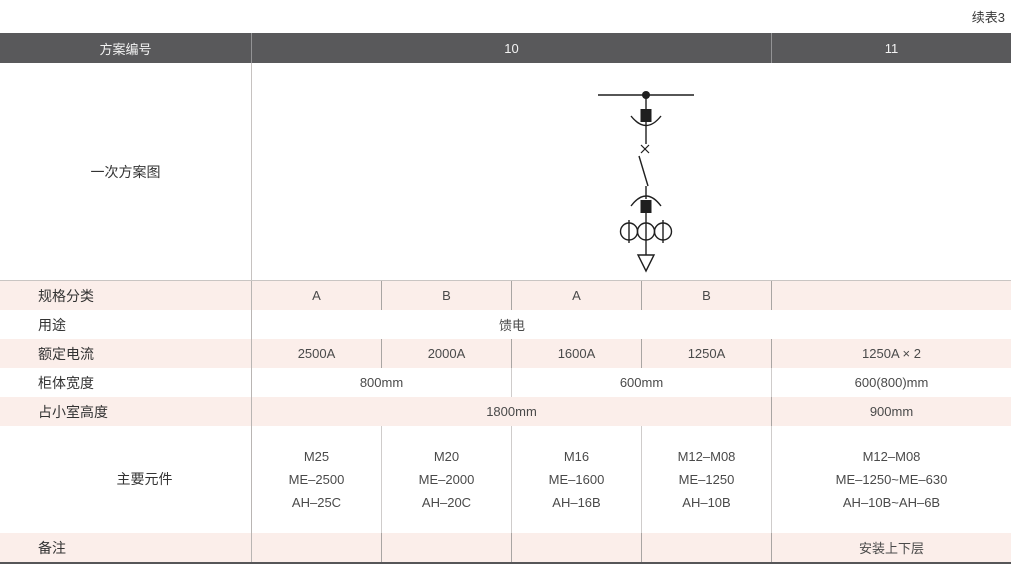  What do you see at coordinates (707, 353) in the screenshot?
I see `current-cell-4: 1250A` at bounding box center [707, 353].